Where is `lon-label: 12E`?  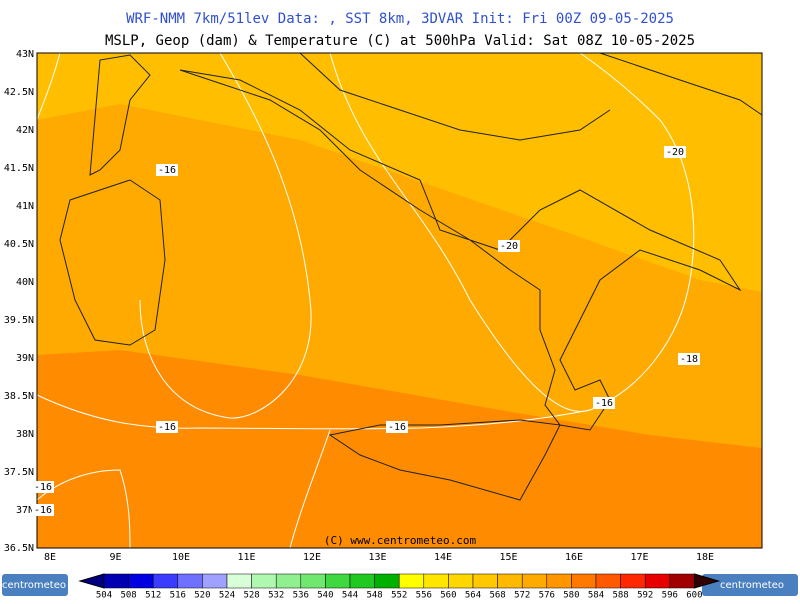
lon-label: 12E is located at coordinates (312, 557).